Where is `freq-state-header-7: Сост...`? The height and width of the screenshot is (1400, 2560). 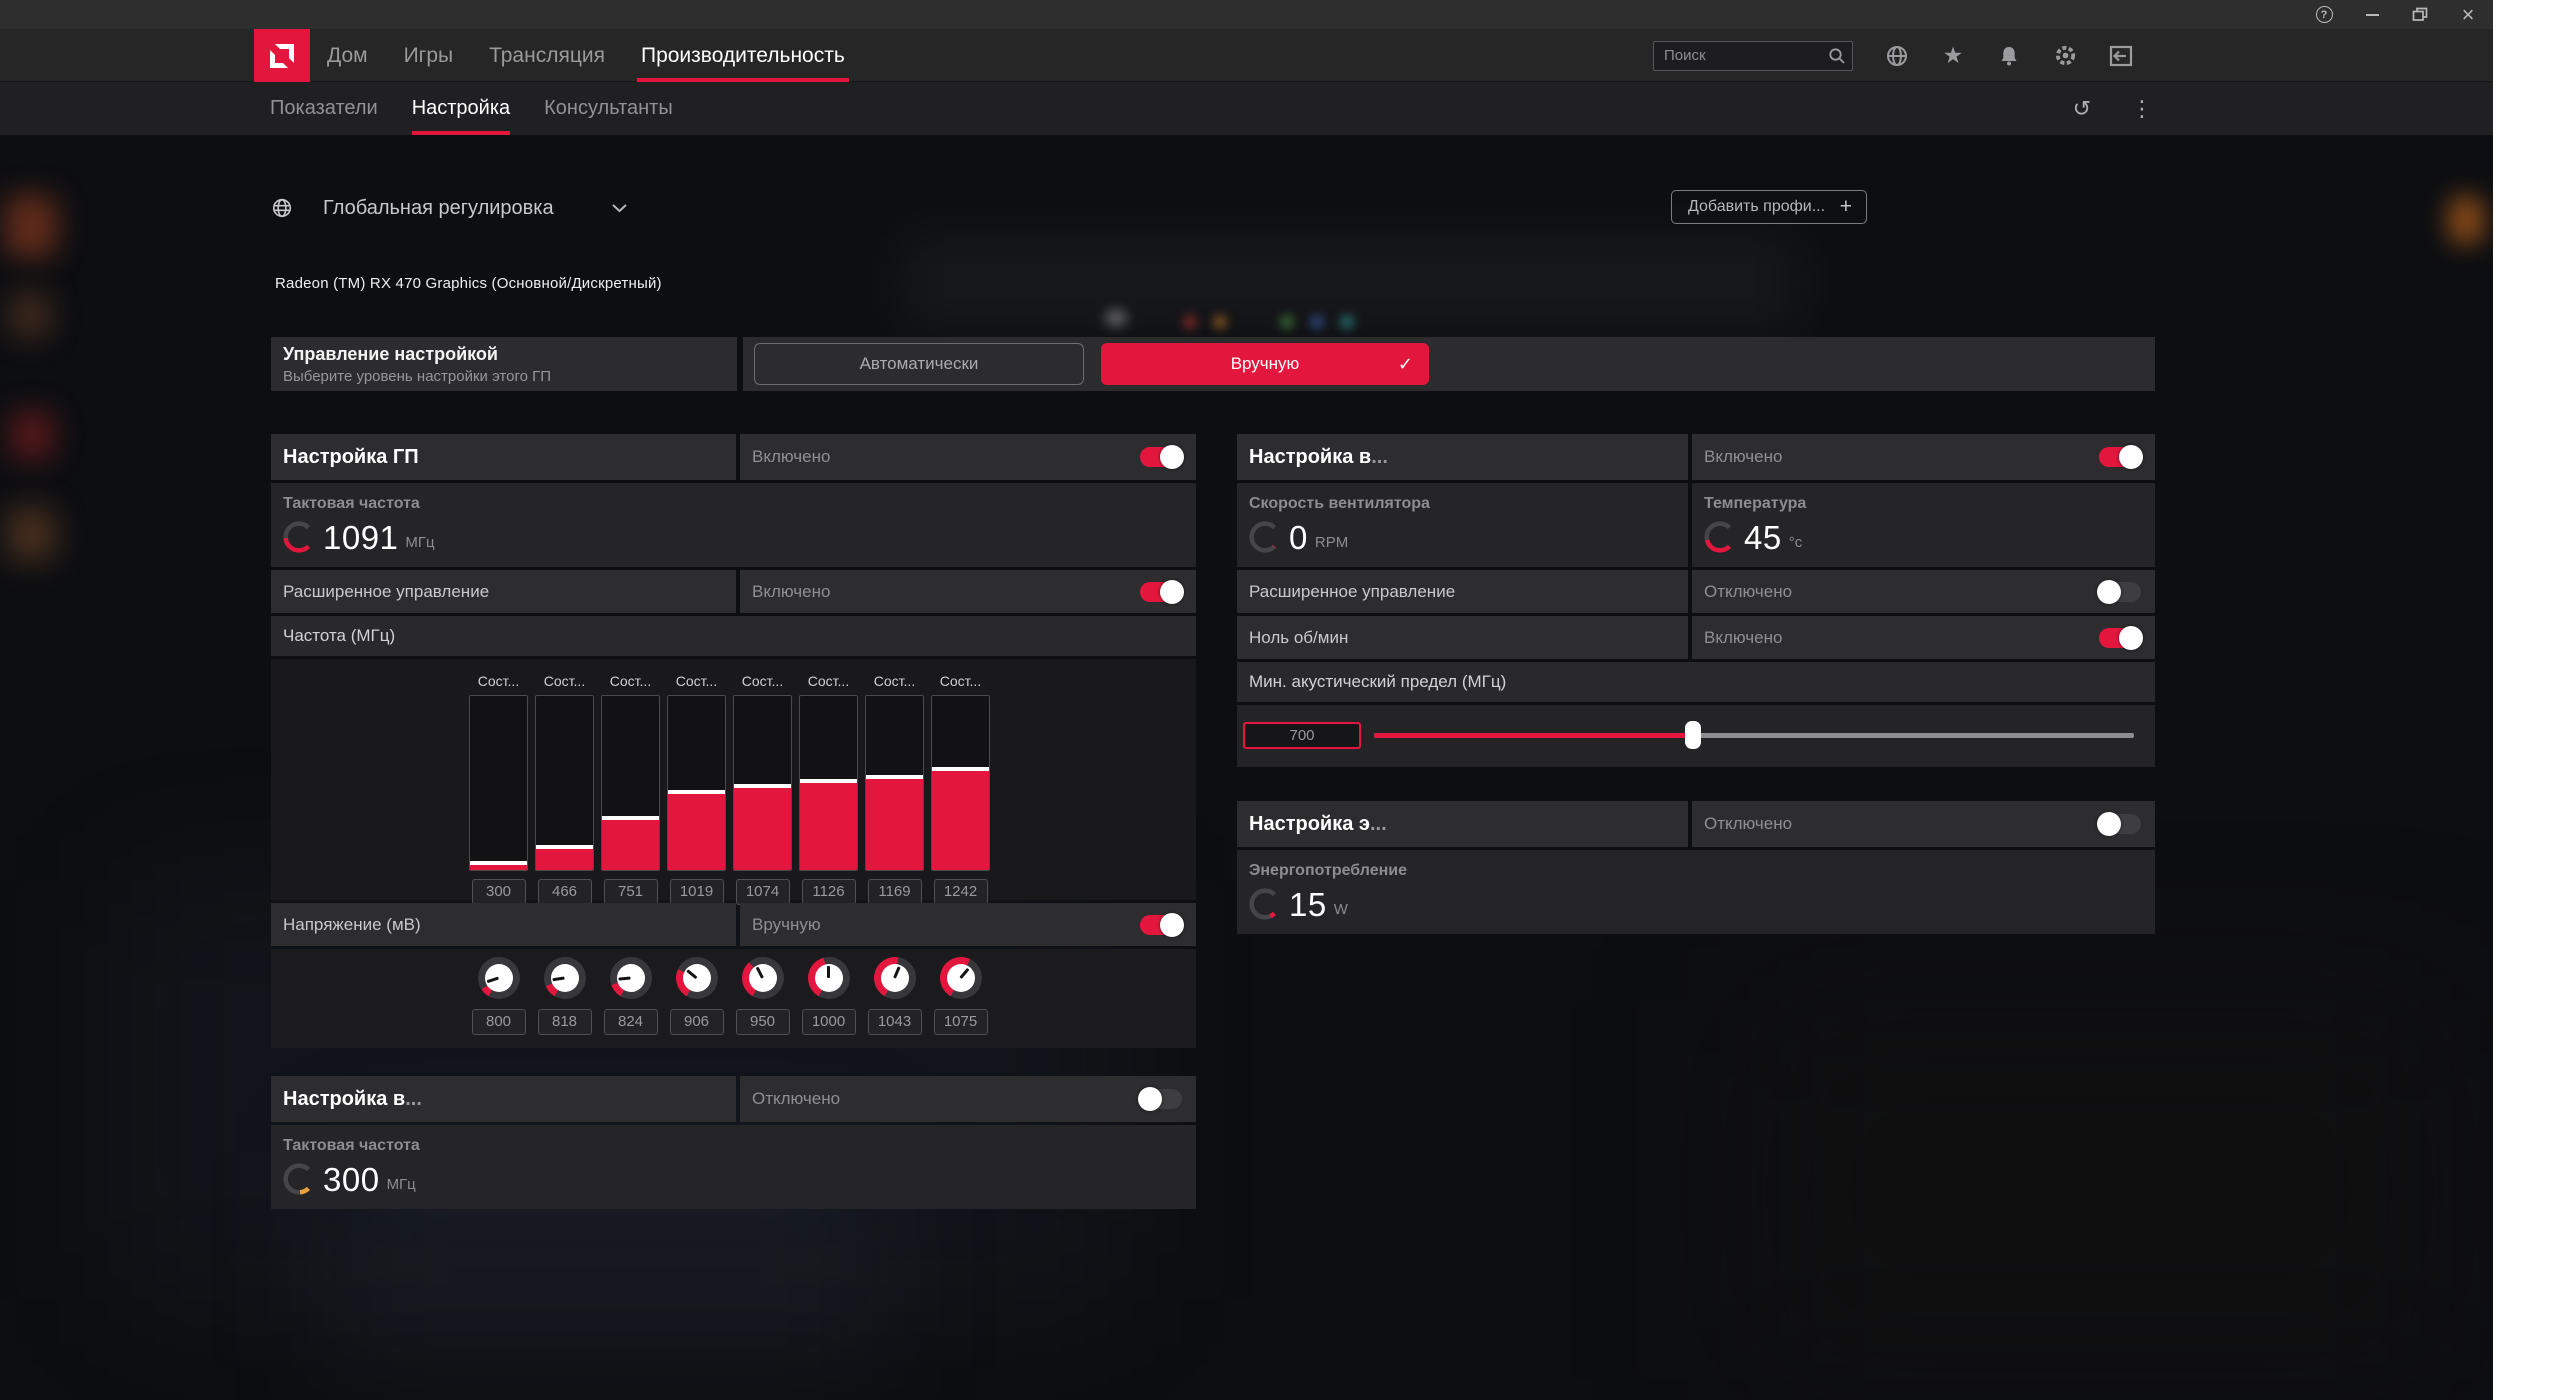 freq-state-header-7: Сост... is located at coordinates (960, 681).